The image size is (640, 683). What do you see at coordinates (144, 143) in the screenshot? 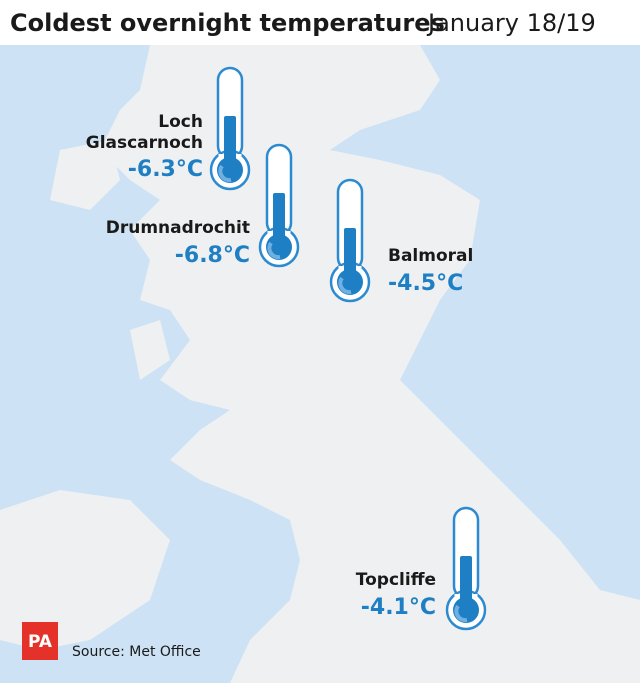
I see `location-name: Glascarnoch` at bounding box center [144, 143].